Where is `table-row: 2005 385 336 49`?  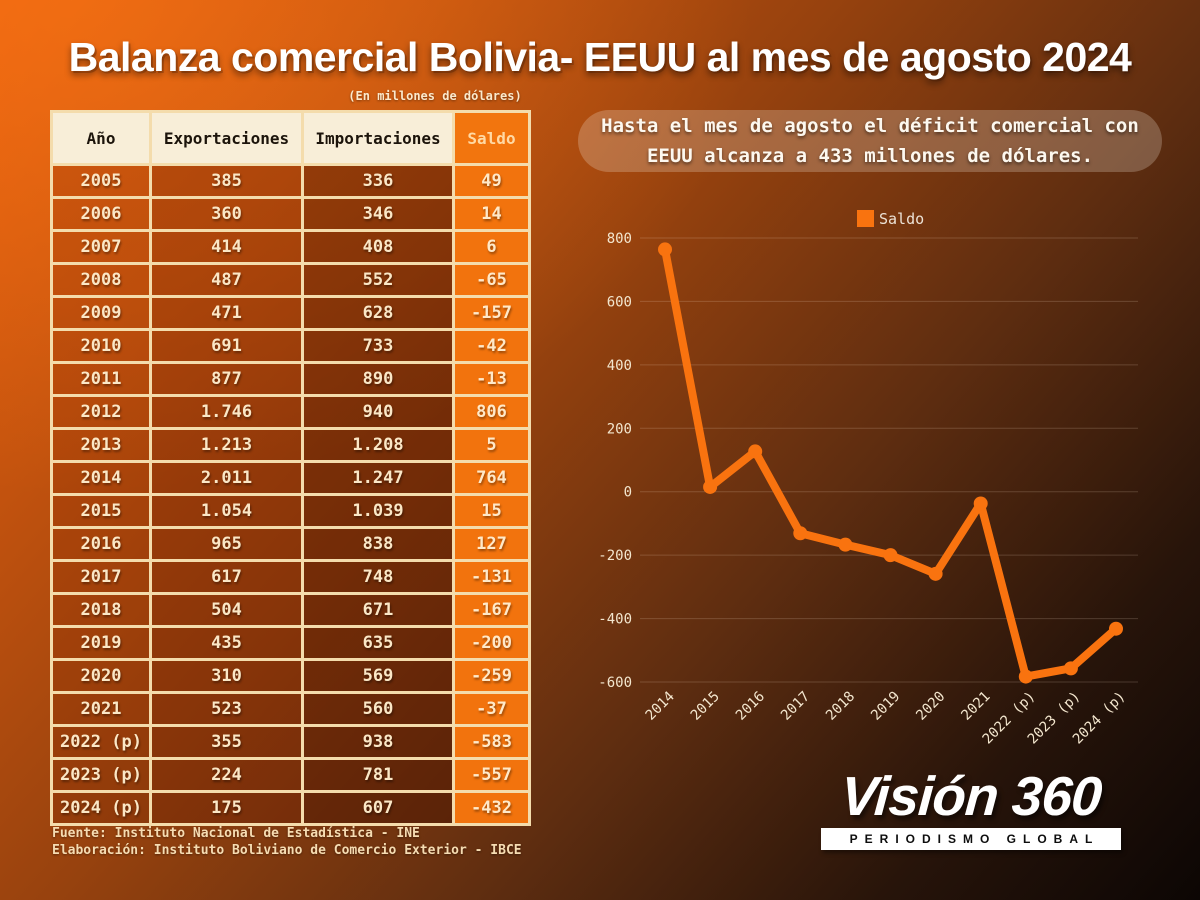 table-row: 2005 385 336 49 is located at coordinates (290, 181).